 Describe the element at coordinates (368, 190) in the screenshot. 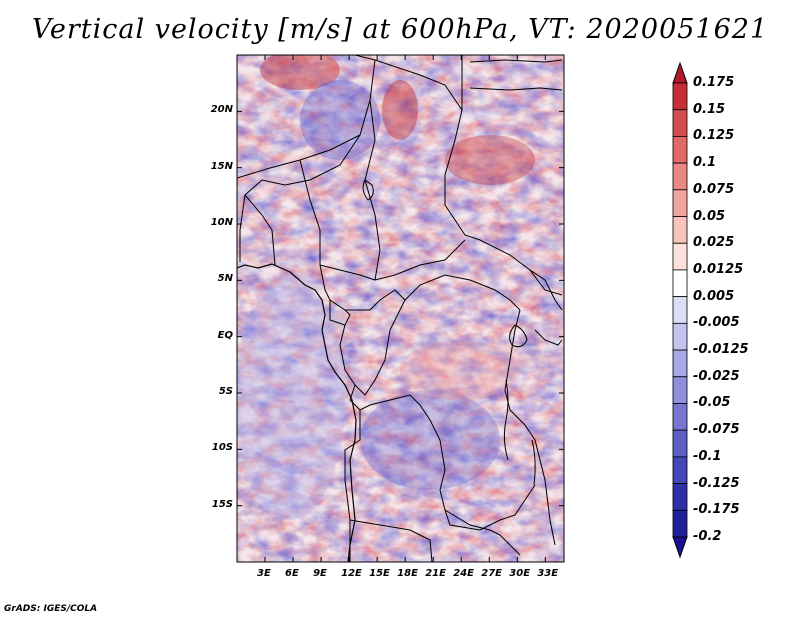

I see `lake-chad` at that location.